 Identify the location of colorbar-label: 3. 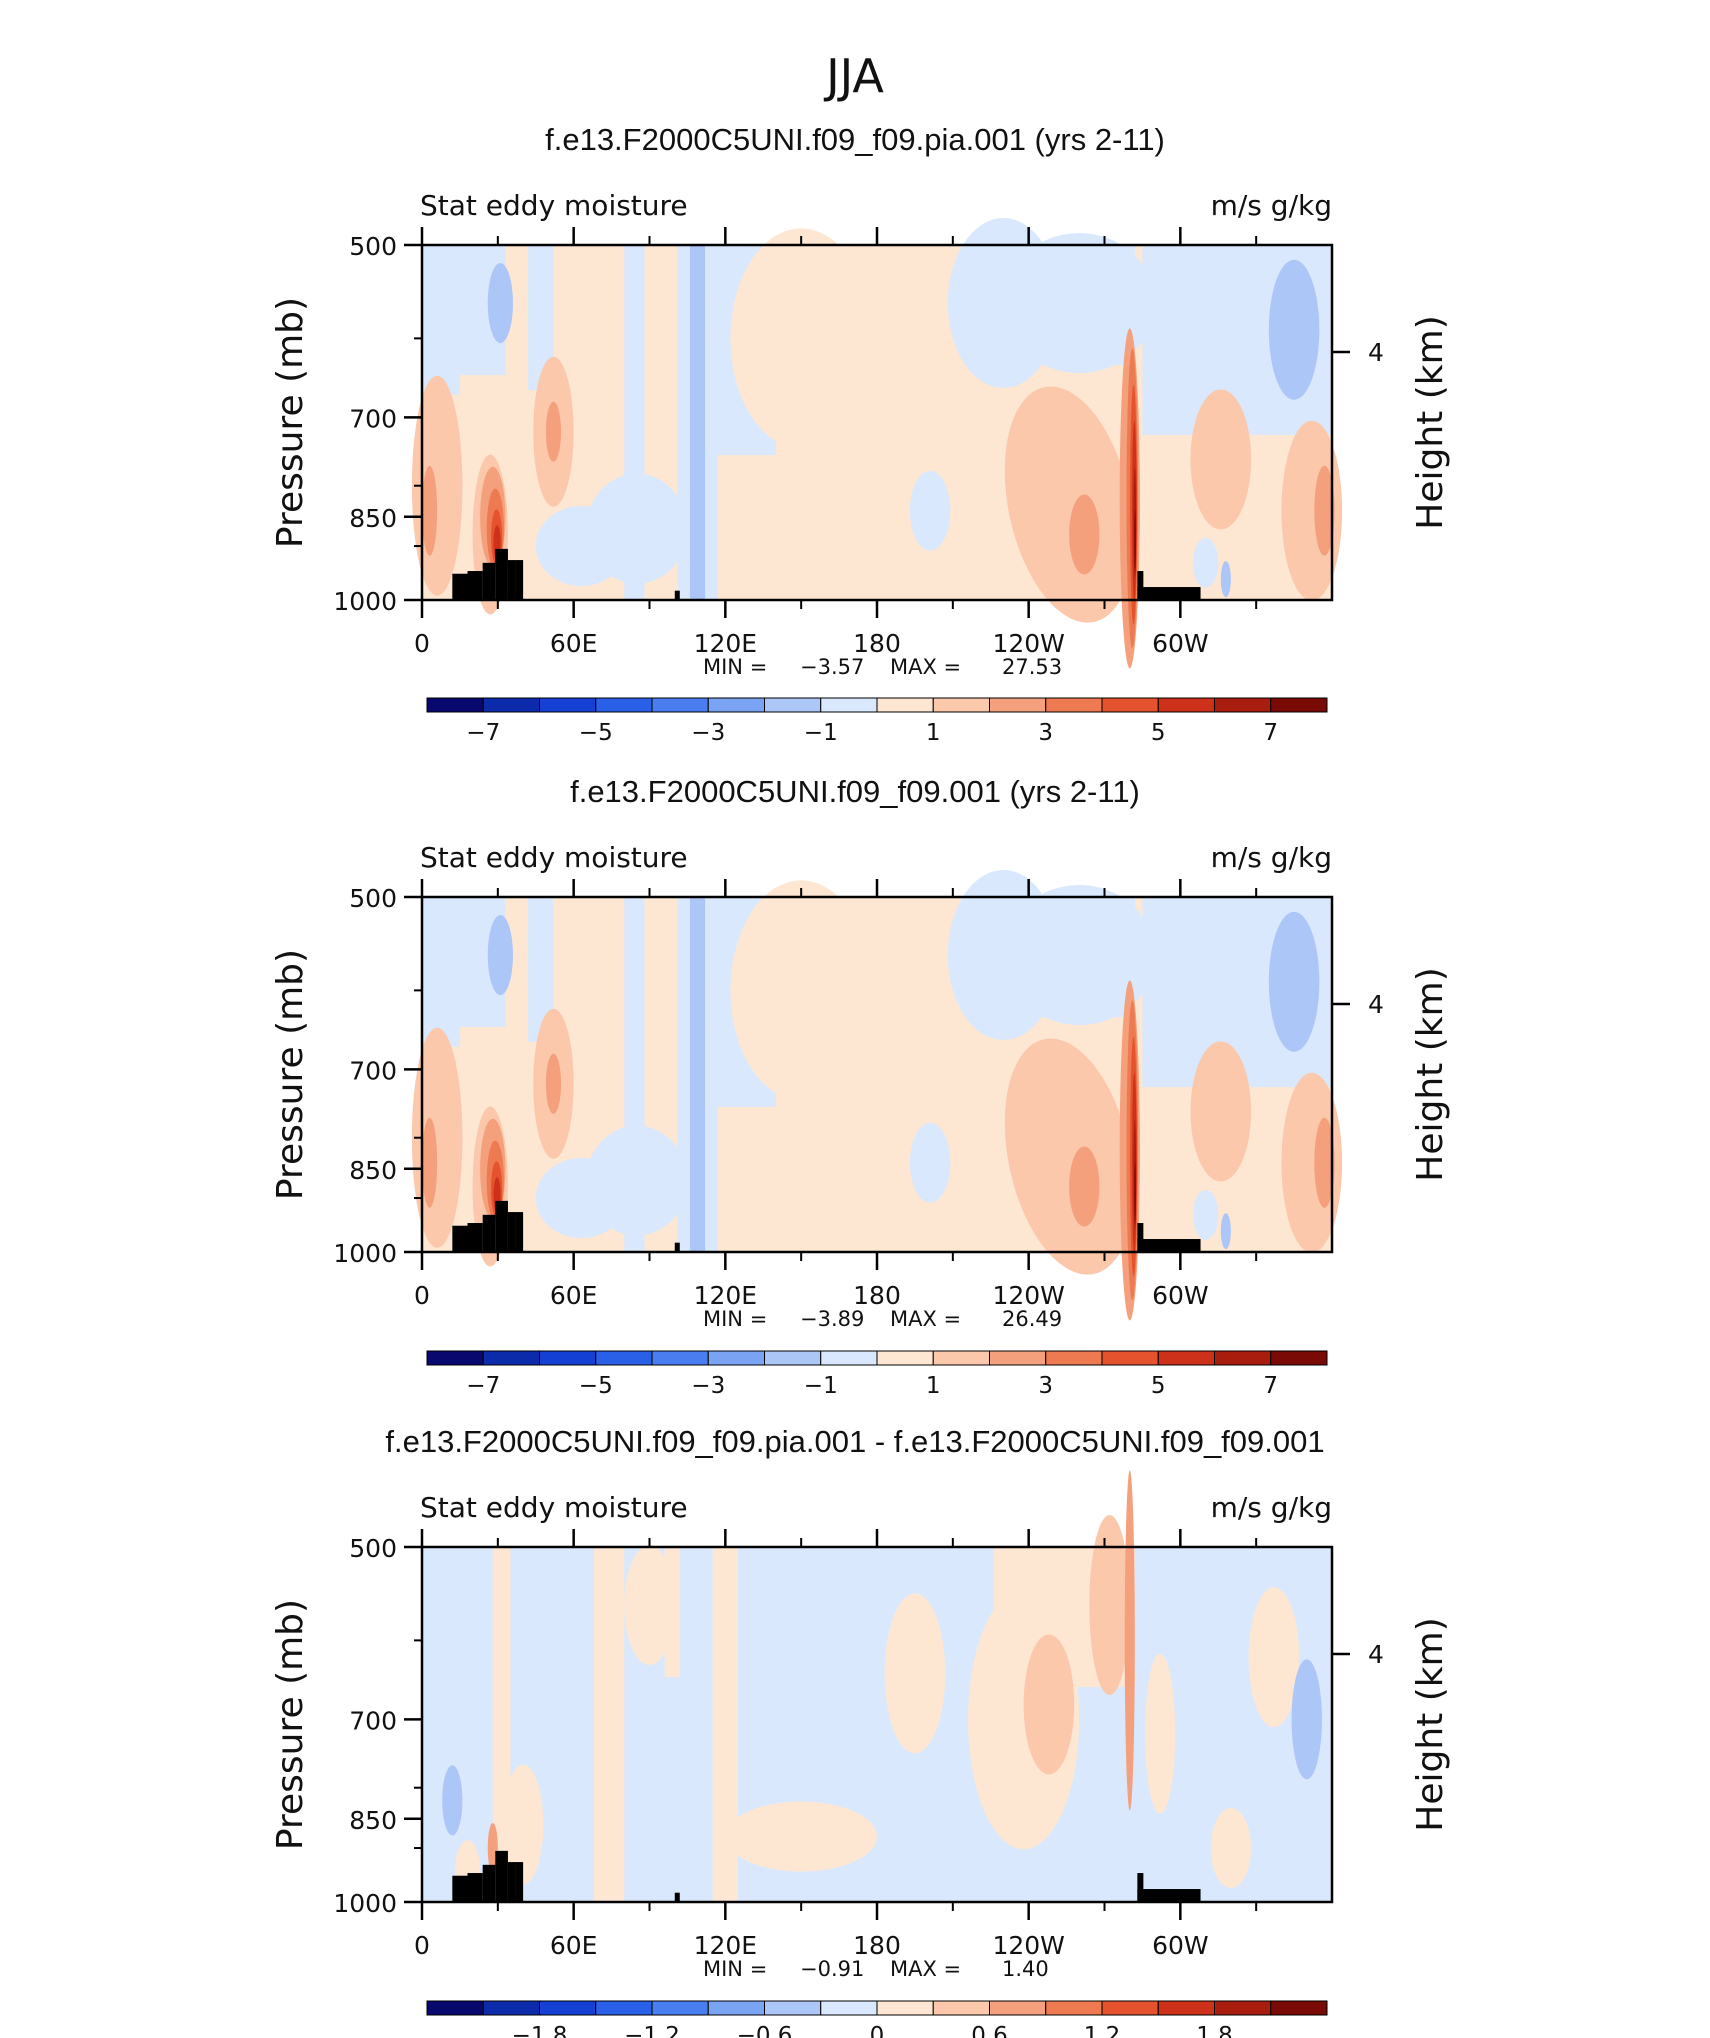
(1045, 733).